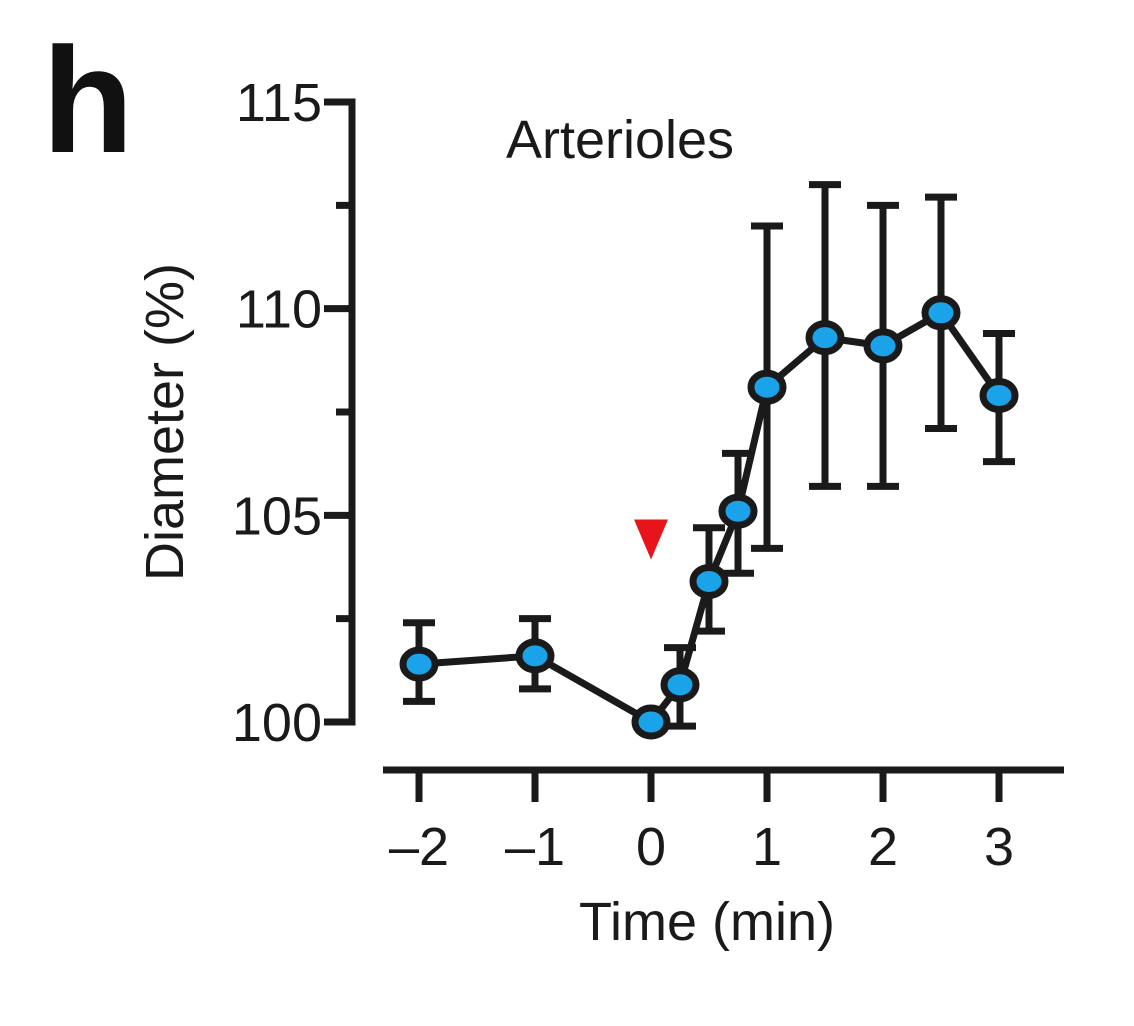 Image resolution: width=1134 pixels, height=1026 pixels. Describe the element at coordinates (767, 847) in the screenshot. I see `x-tick-label: 1` at that location.